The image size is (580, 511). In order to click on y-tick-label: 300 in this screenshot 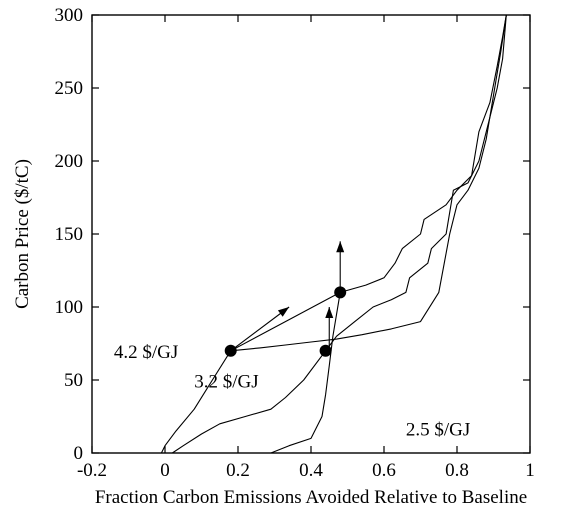, I will do `click(69, 15)`.